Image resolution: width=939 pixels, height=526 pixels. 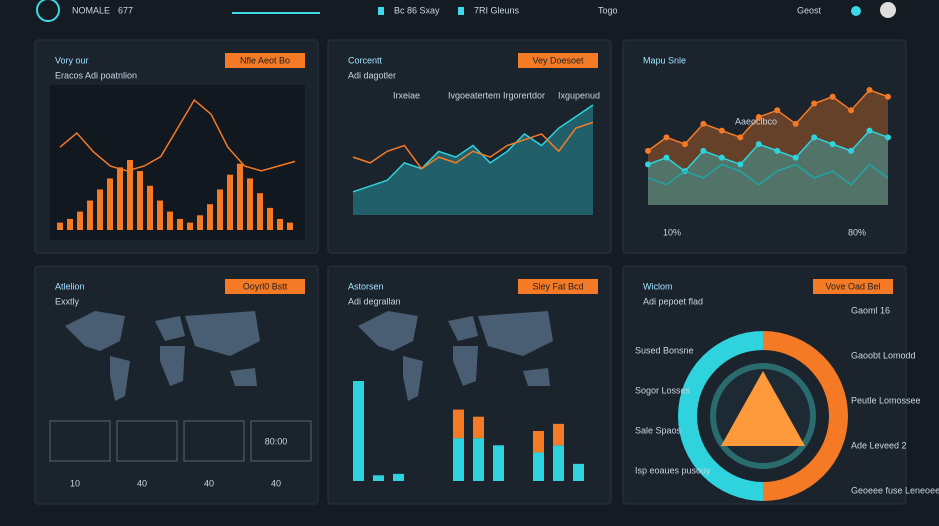 I want to click on callout: Gaoml 16, so click(x=870, y=310).